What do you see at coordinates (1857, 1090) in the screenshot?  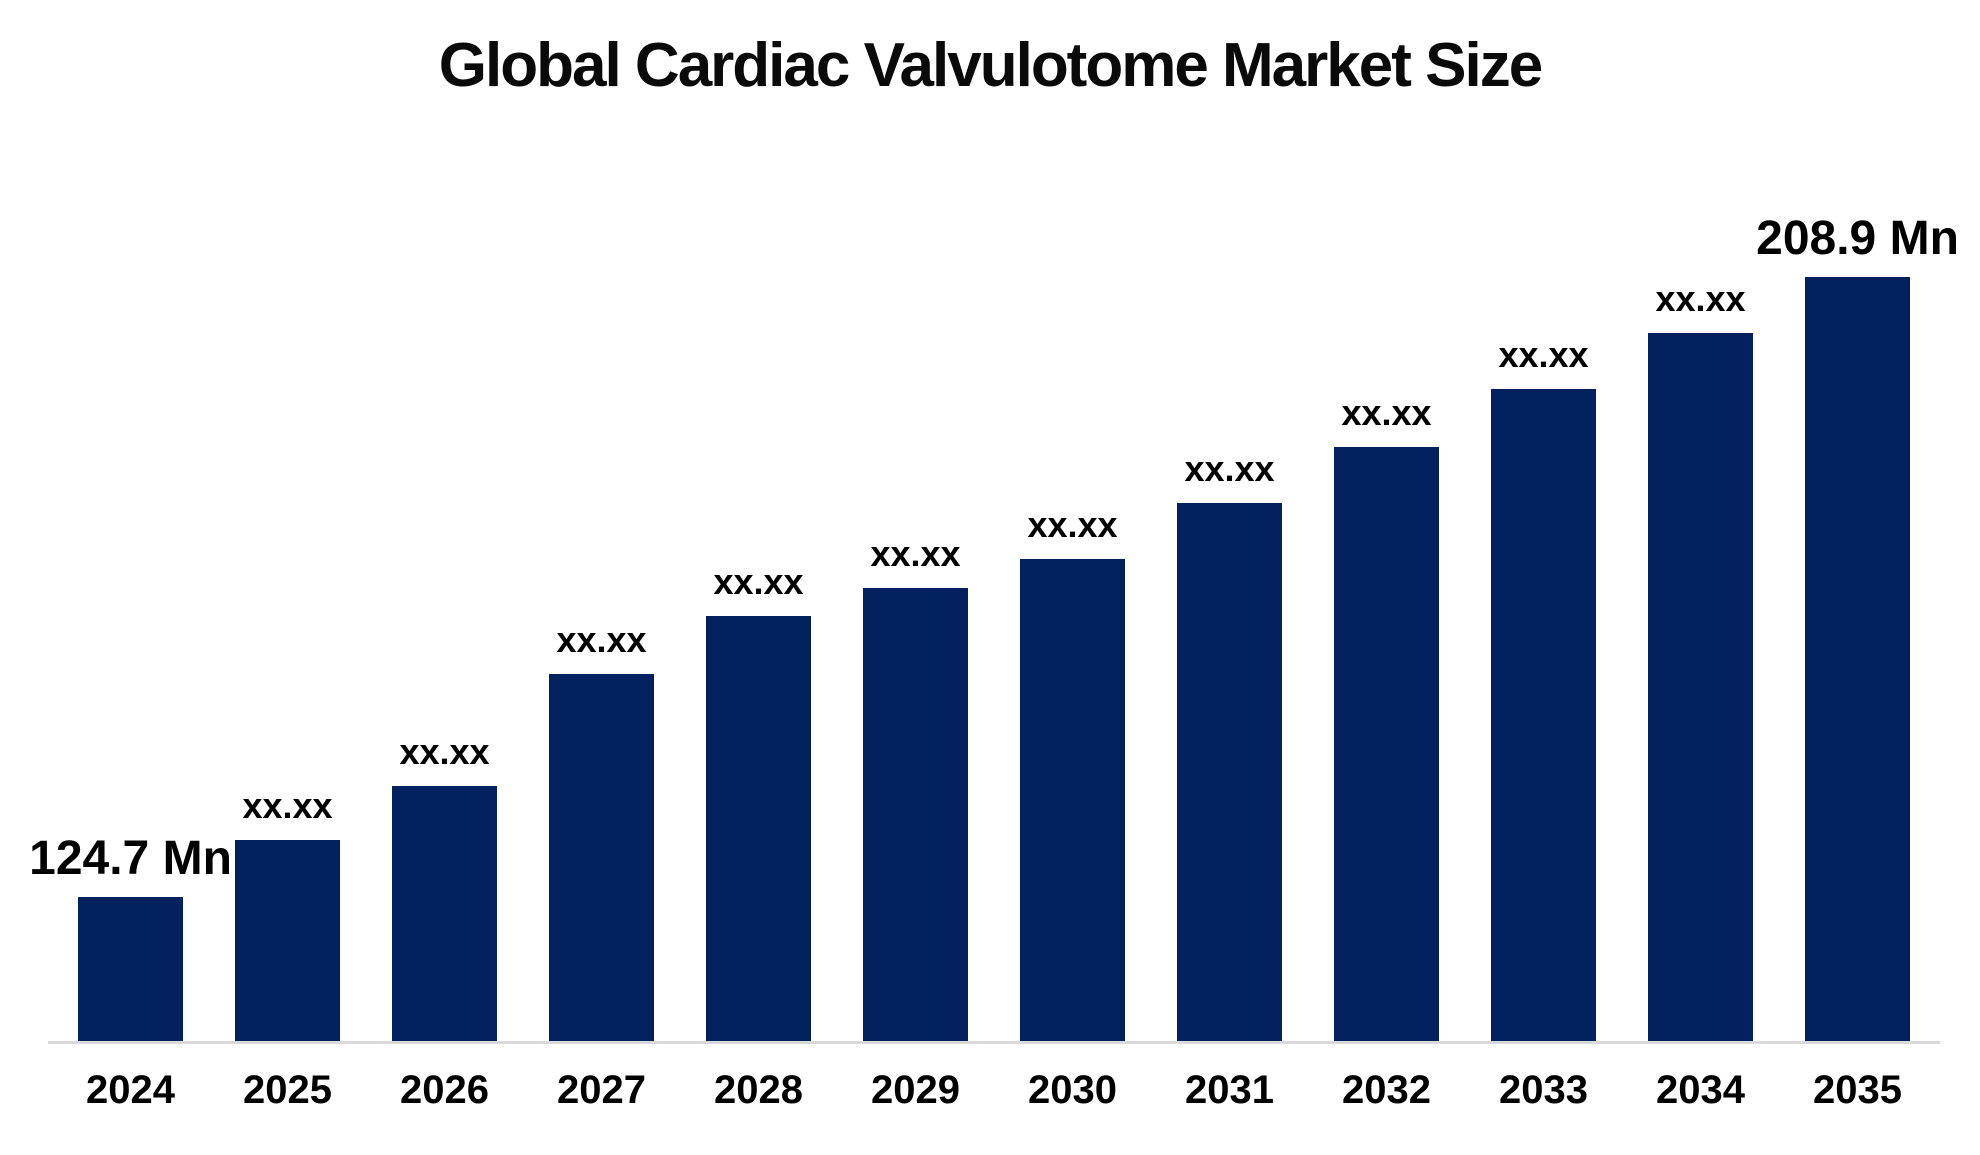 I see `x-axis-tick-label: 2035` at bounding box center [1857, 1090].